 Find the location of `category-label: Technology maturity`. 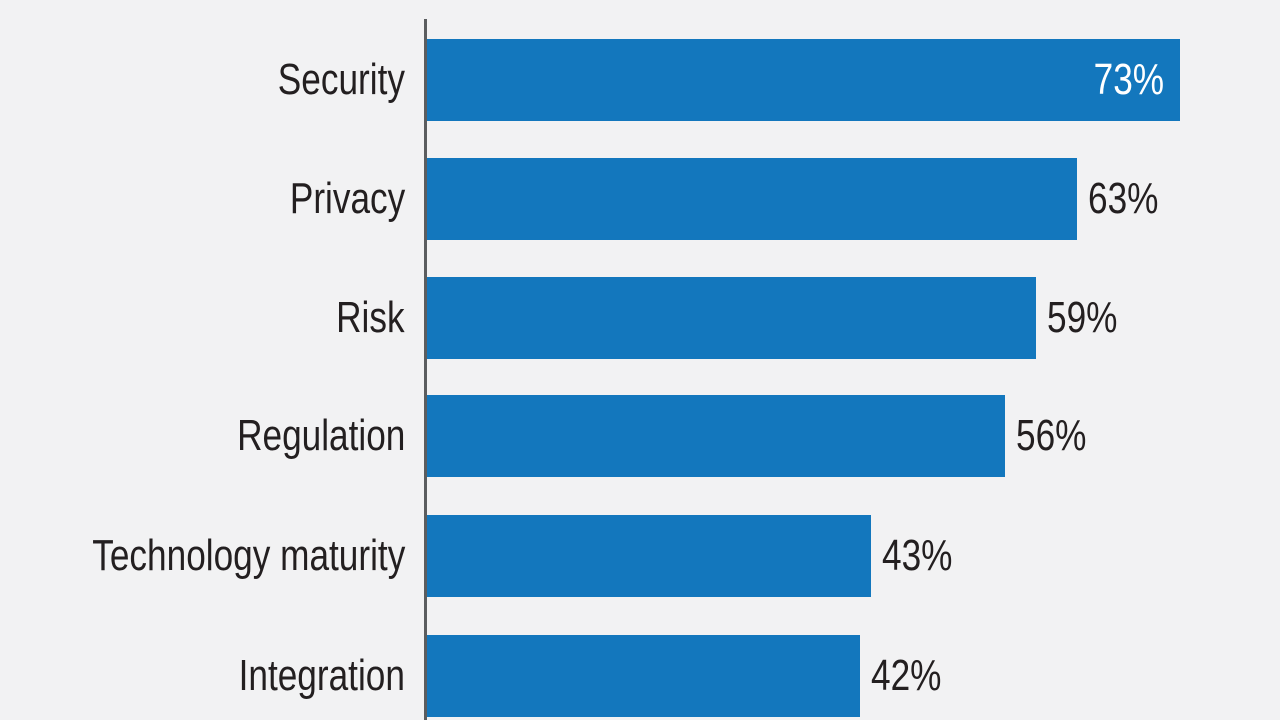

category-label: Technology maturity is located at coordinates (202, 556).